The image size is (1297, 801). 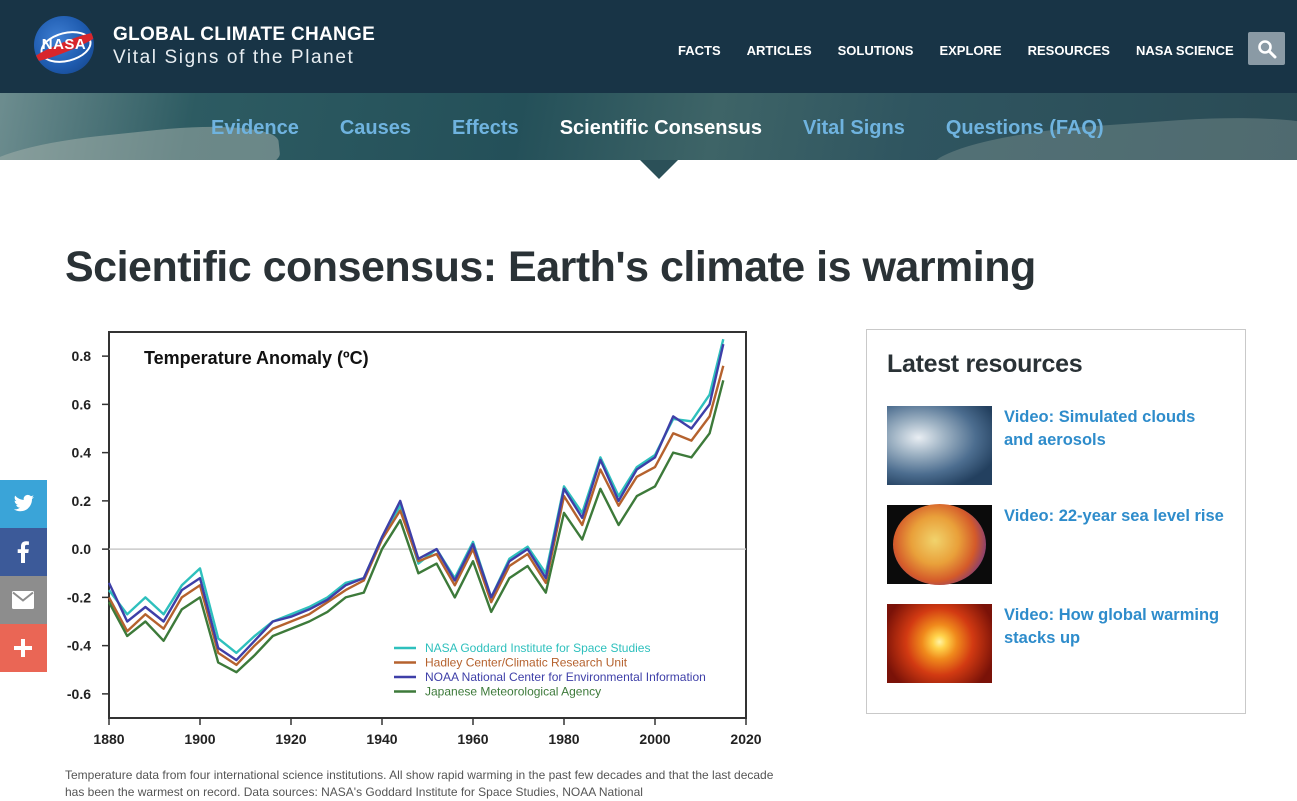 I want to click on site-title: GLOBAL CLIMATE CHANGE, so click(x=244, y=34).